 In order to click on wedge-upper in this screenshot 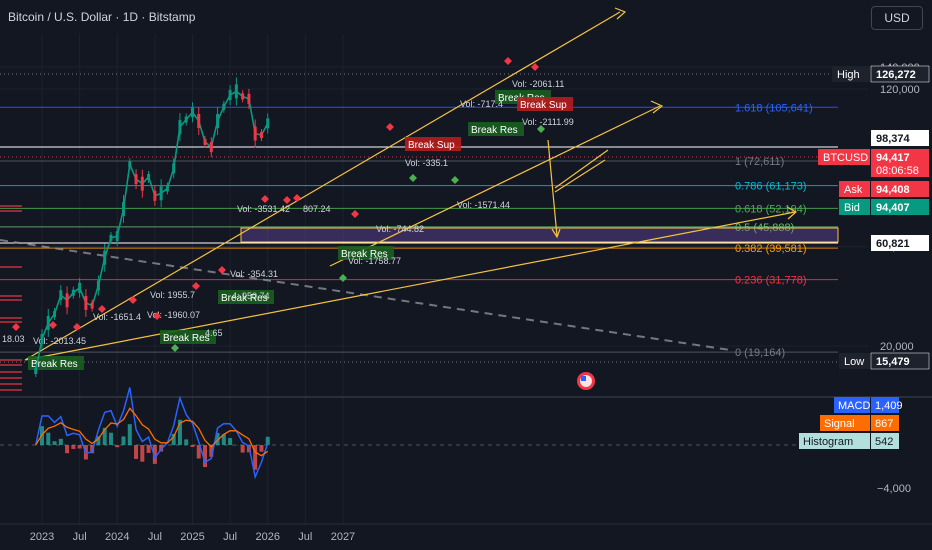, I will do `click(581, 169)`.